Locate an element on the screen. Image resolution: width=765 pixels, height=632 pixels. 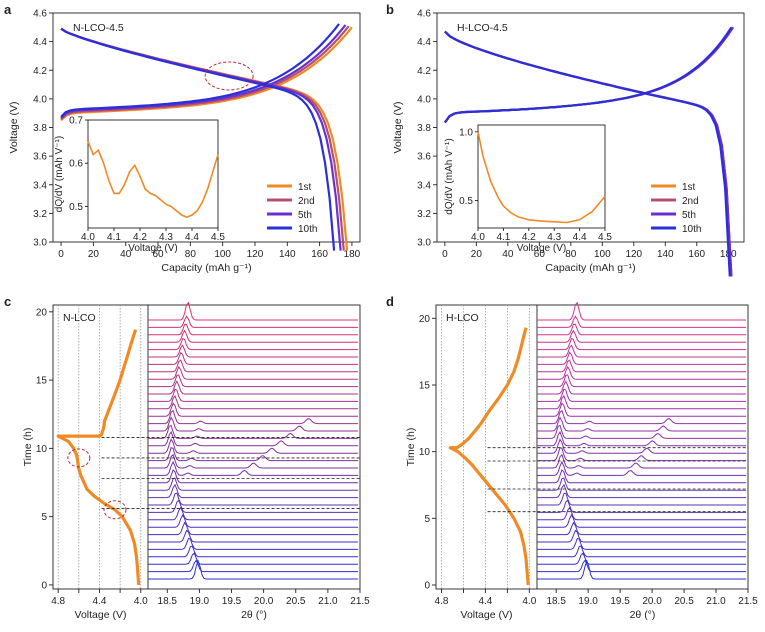
y-tick-label: 20 is located at coordinates (42, 312).